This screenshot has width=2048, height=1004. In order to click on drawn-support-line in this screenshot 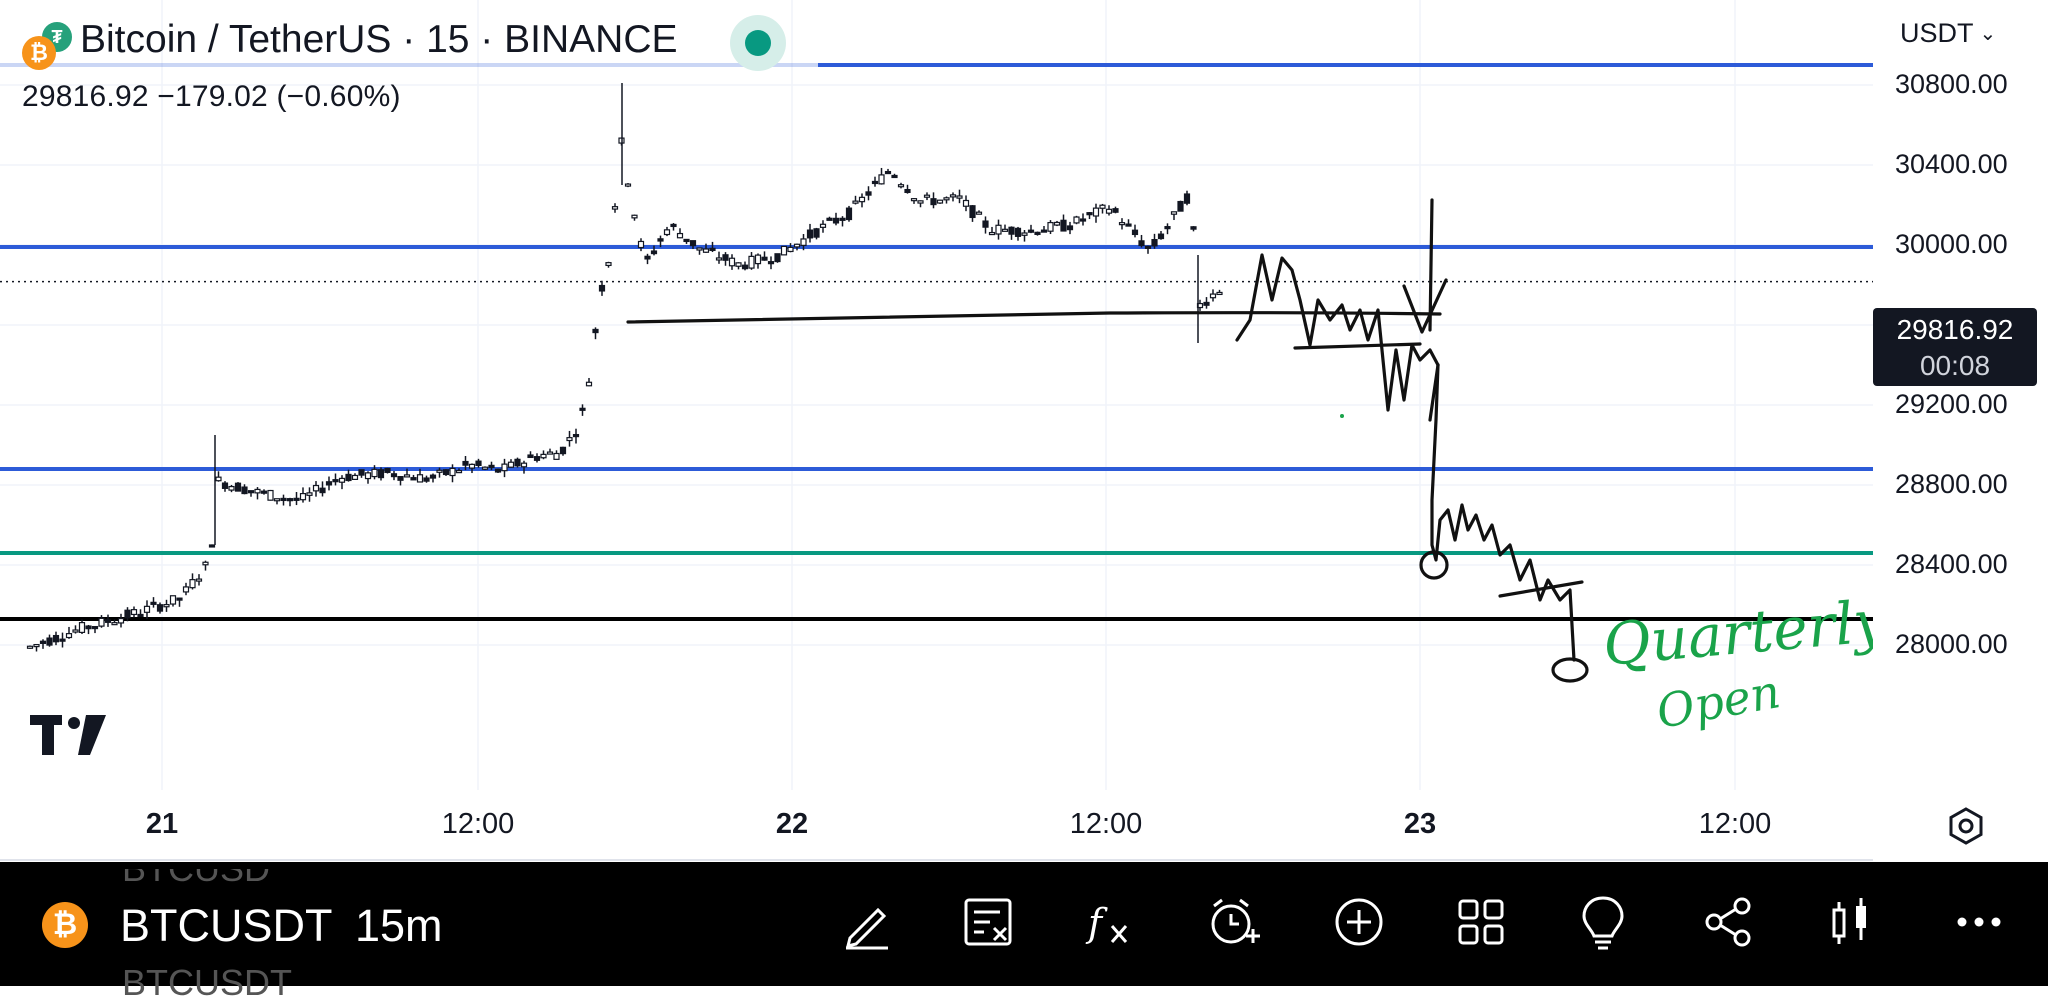, I will do `click(1034, 317)`.